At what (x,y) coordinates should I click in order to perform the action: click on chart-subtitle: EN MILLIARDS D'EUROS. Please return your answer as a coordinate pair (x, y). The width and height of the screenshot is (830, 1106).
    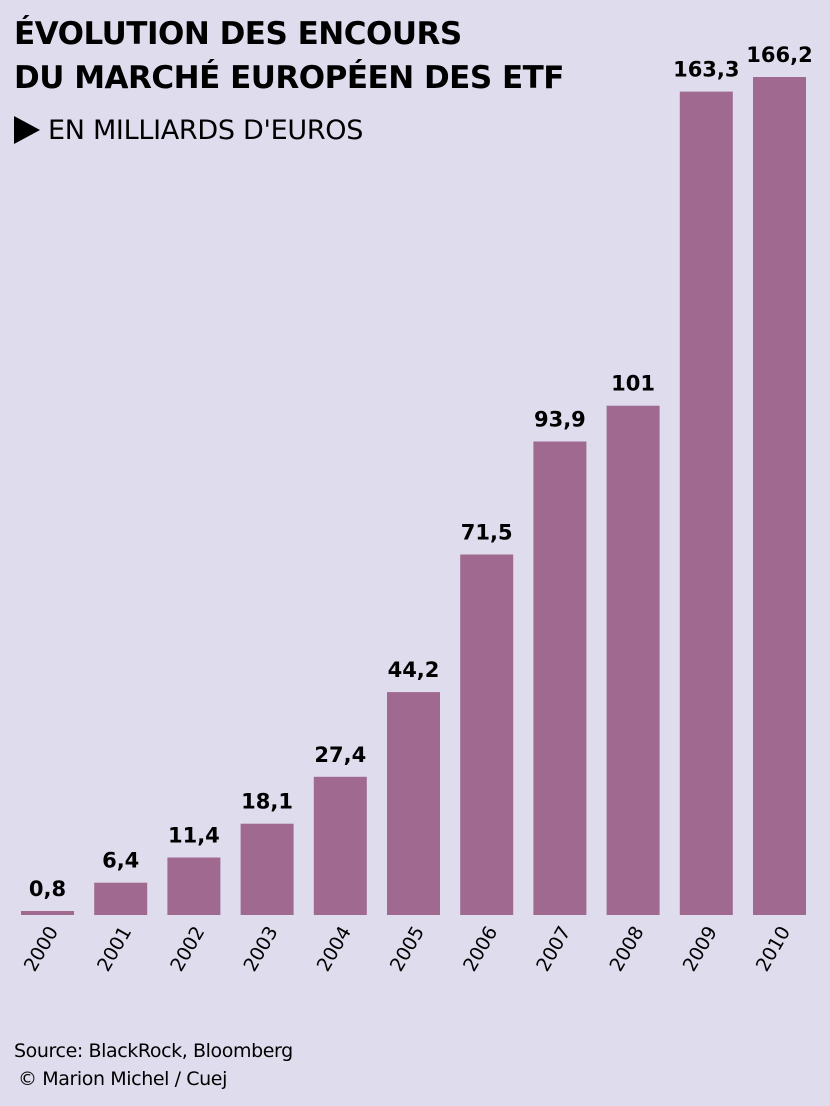
    Looking at the image, I should click on (188, 130).